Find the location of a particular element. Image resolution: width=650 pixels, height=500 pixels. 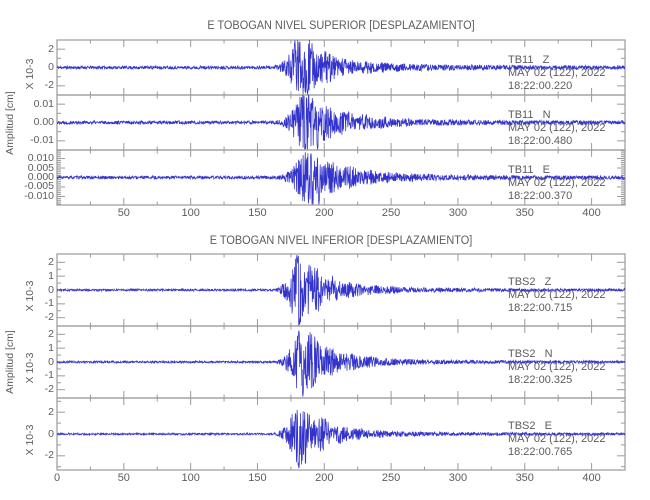

y-tick-label: 0.005 is located at coordinates (40, 167).